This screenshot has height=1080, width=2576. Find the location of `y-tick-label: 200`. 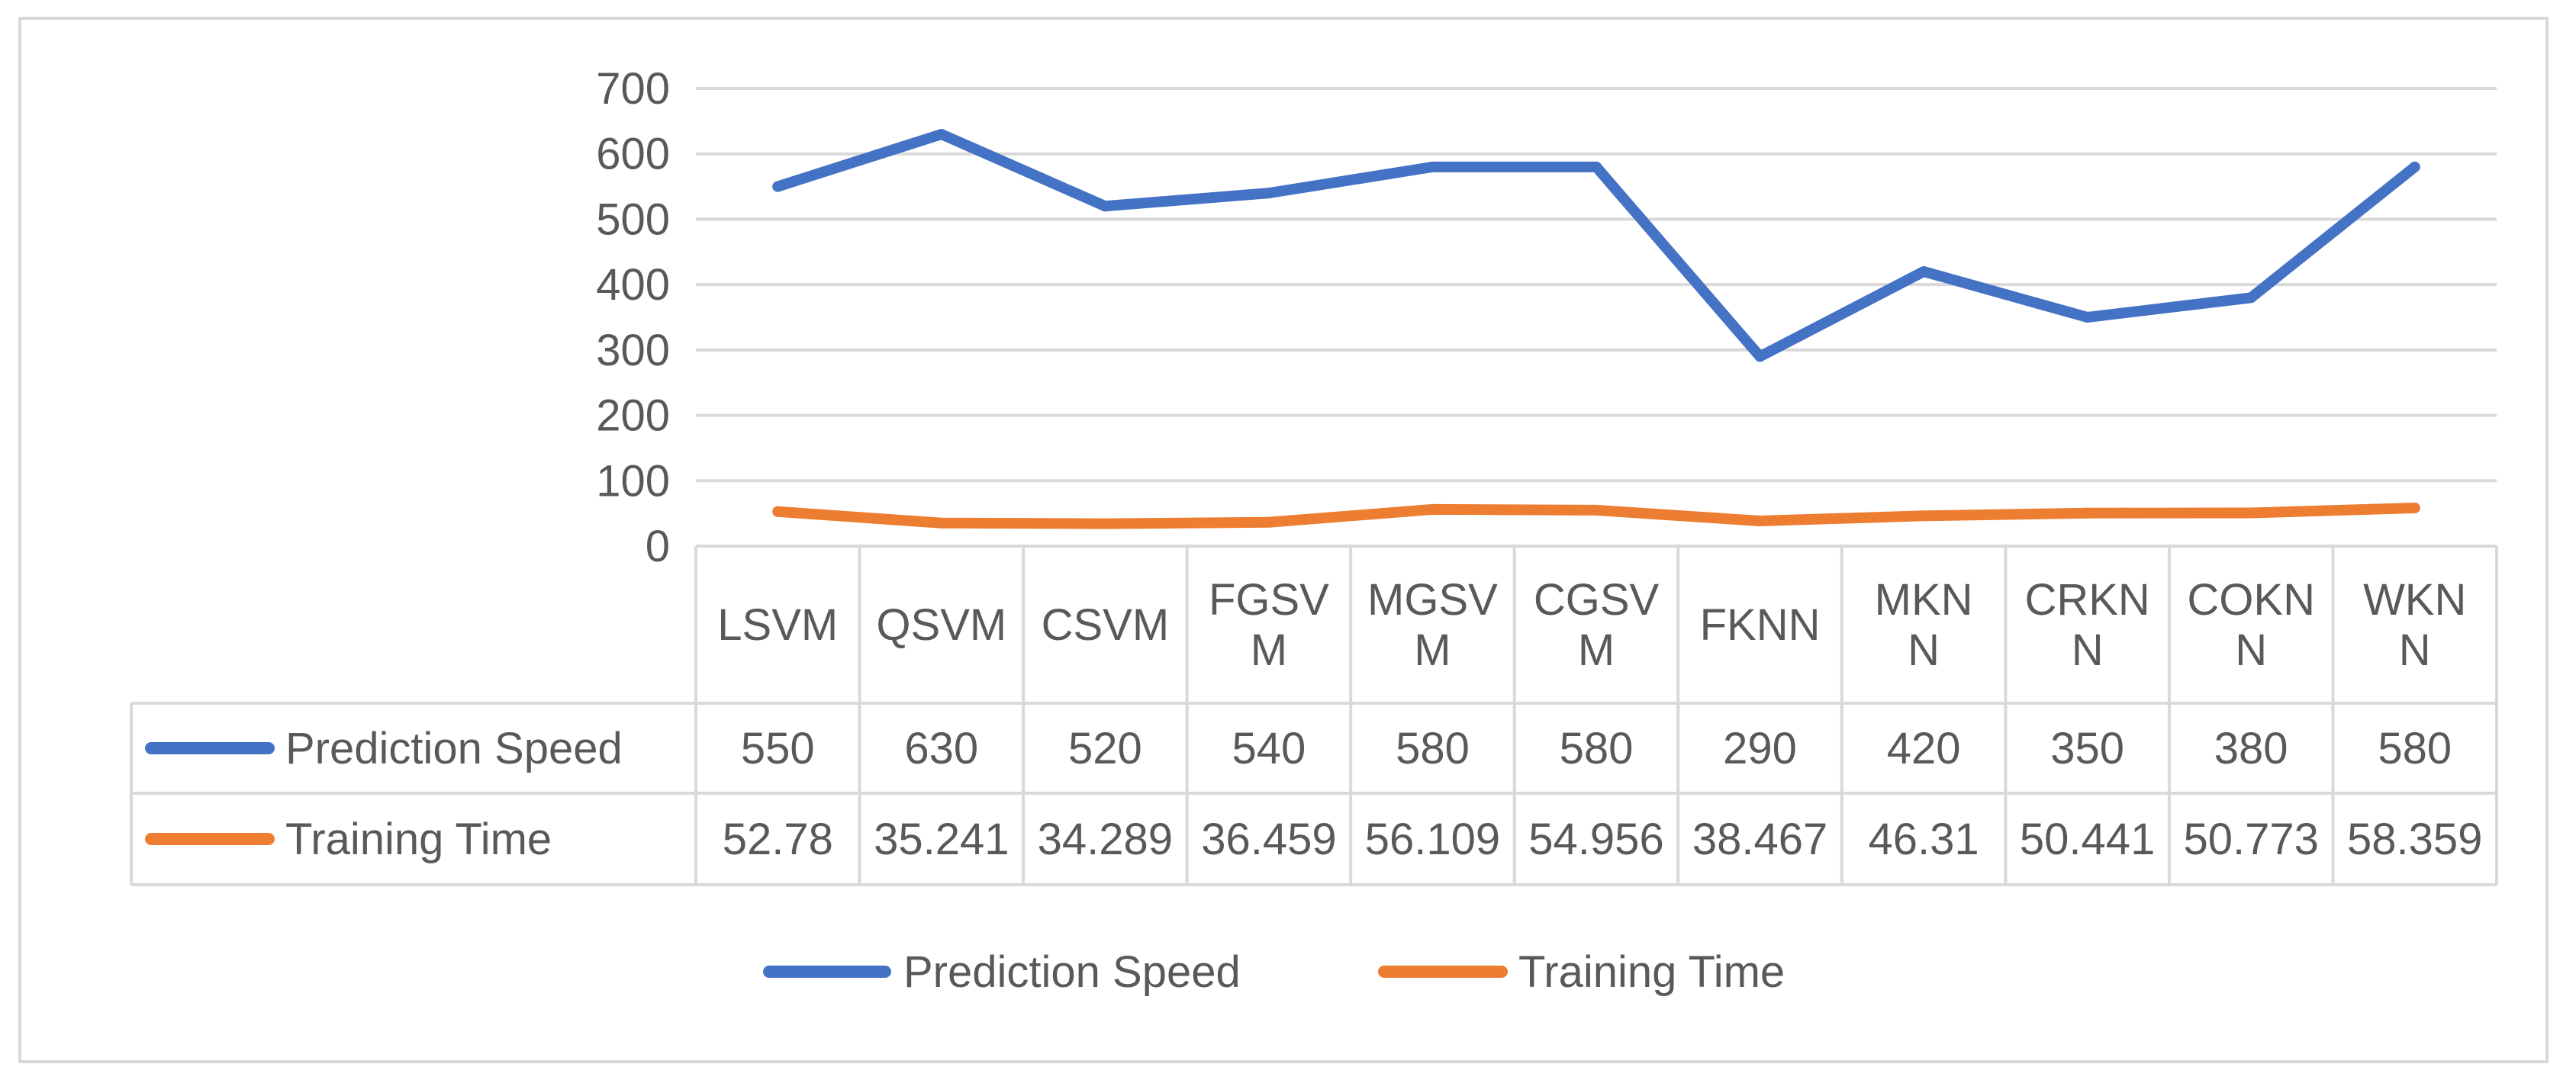

y-tick-label: 200 is located at coordinates (633, 416).